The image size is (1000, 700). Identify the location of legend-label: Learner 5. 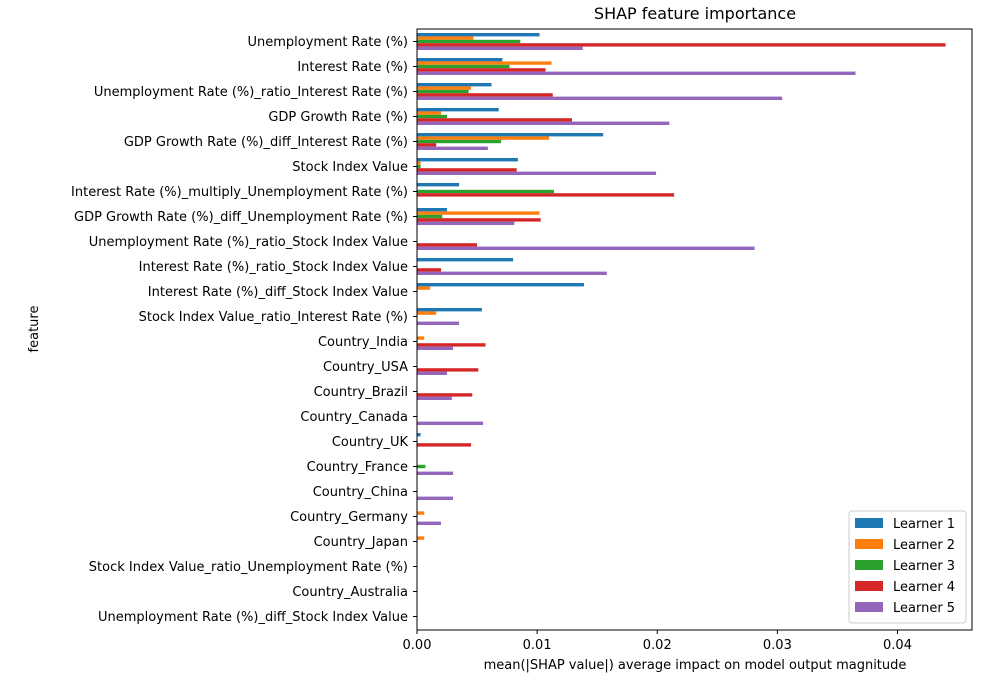
(924, 608).